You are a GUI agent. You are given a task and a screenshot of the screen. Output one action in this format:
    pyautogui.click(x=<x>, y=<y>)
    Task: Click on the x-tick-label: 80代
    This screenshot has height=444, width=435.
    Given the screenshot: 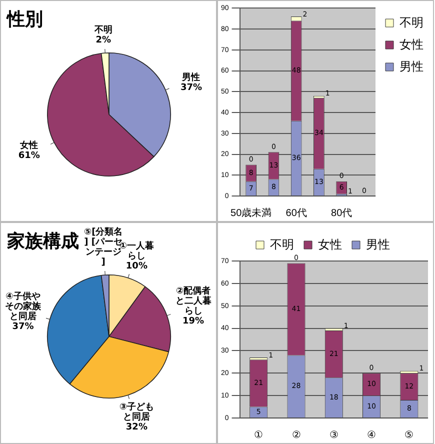 What is the action you would take?
    pyautogui.click(x=341, y=213)
    